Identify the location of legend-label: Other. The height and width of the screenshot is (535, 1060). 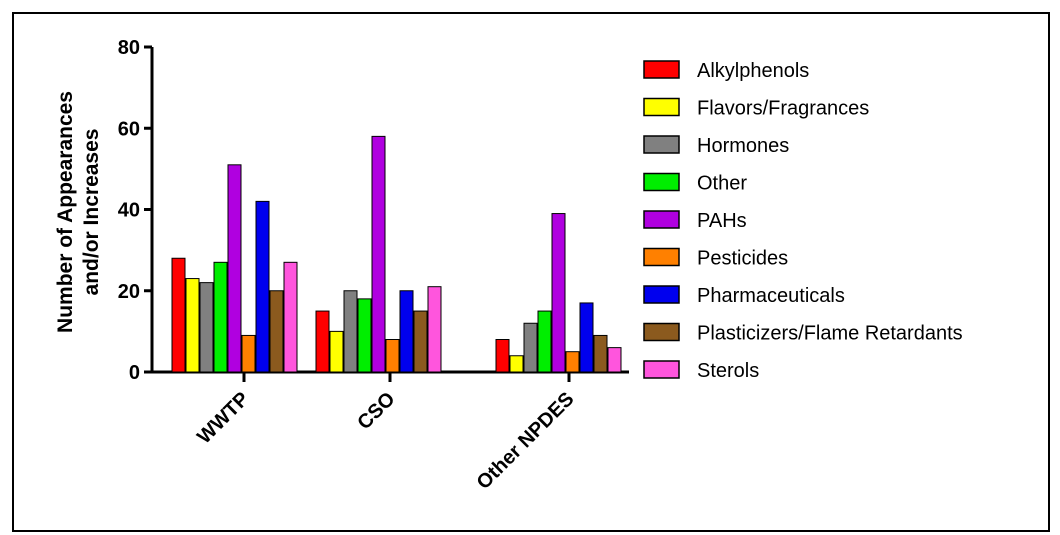
(722, 184).